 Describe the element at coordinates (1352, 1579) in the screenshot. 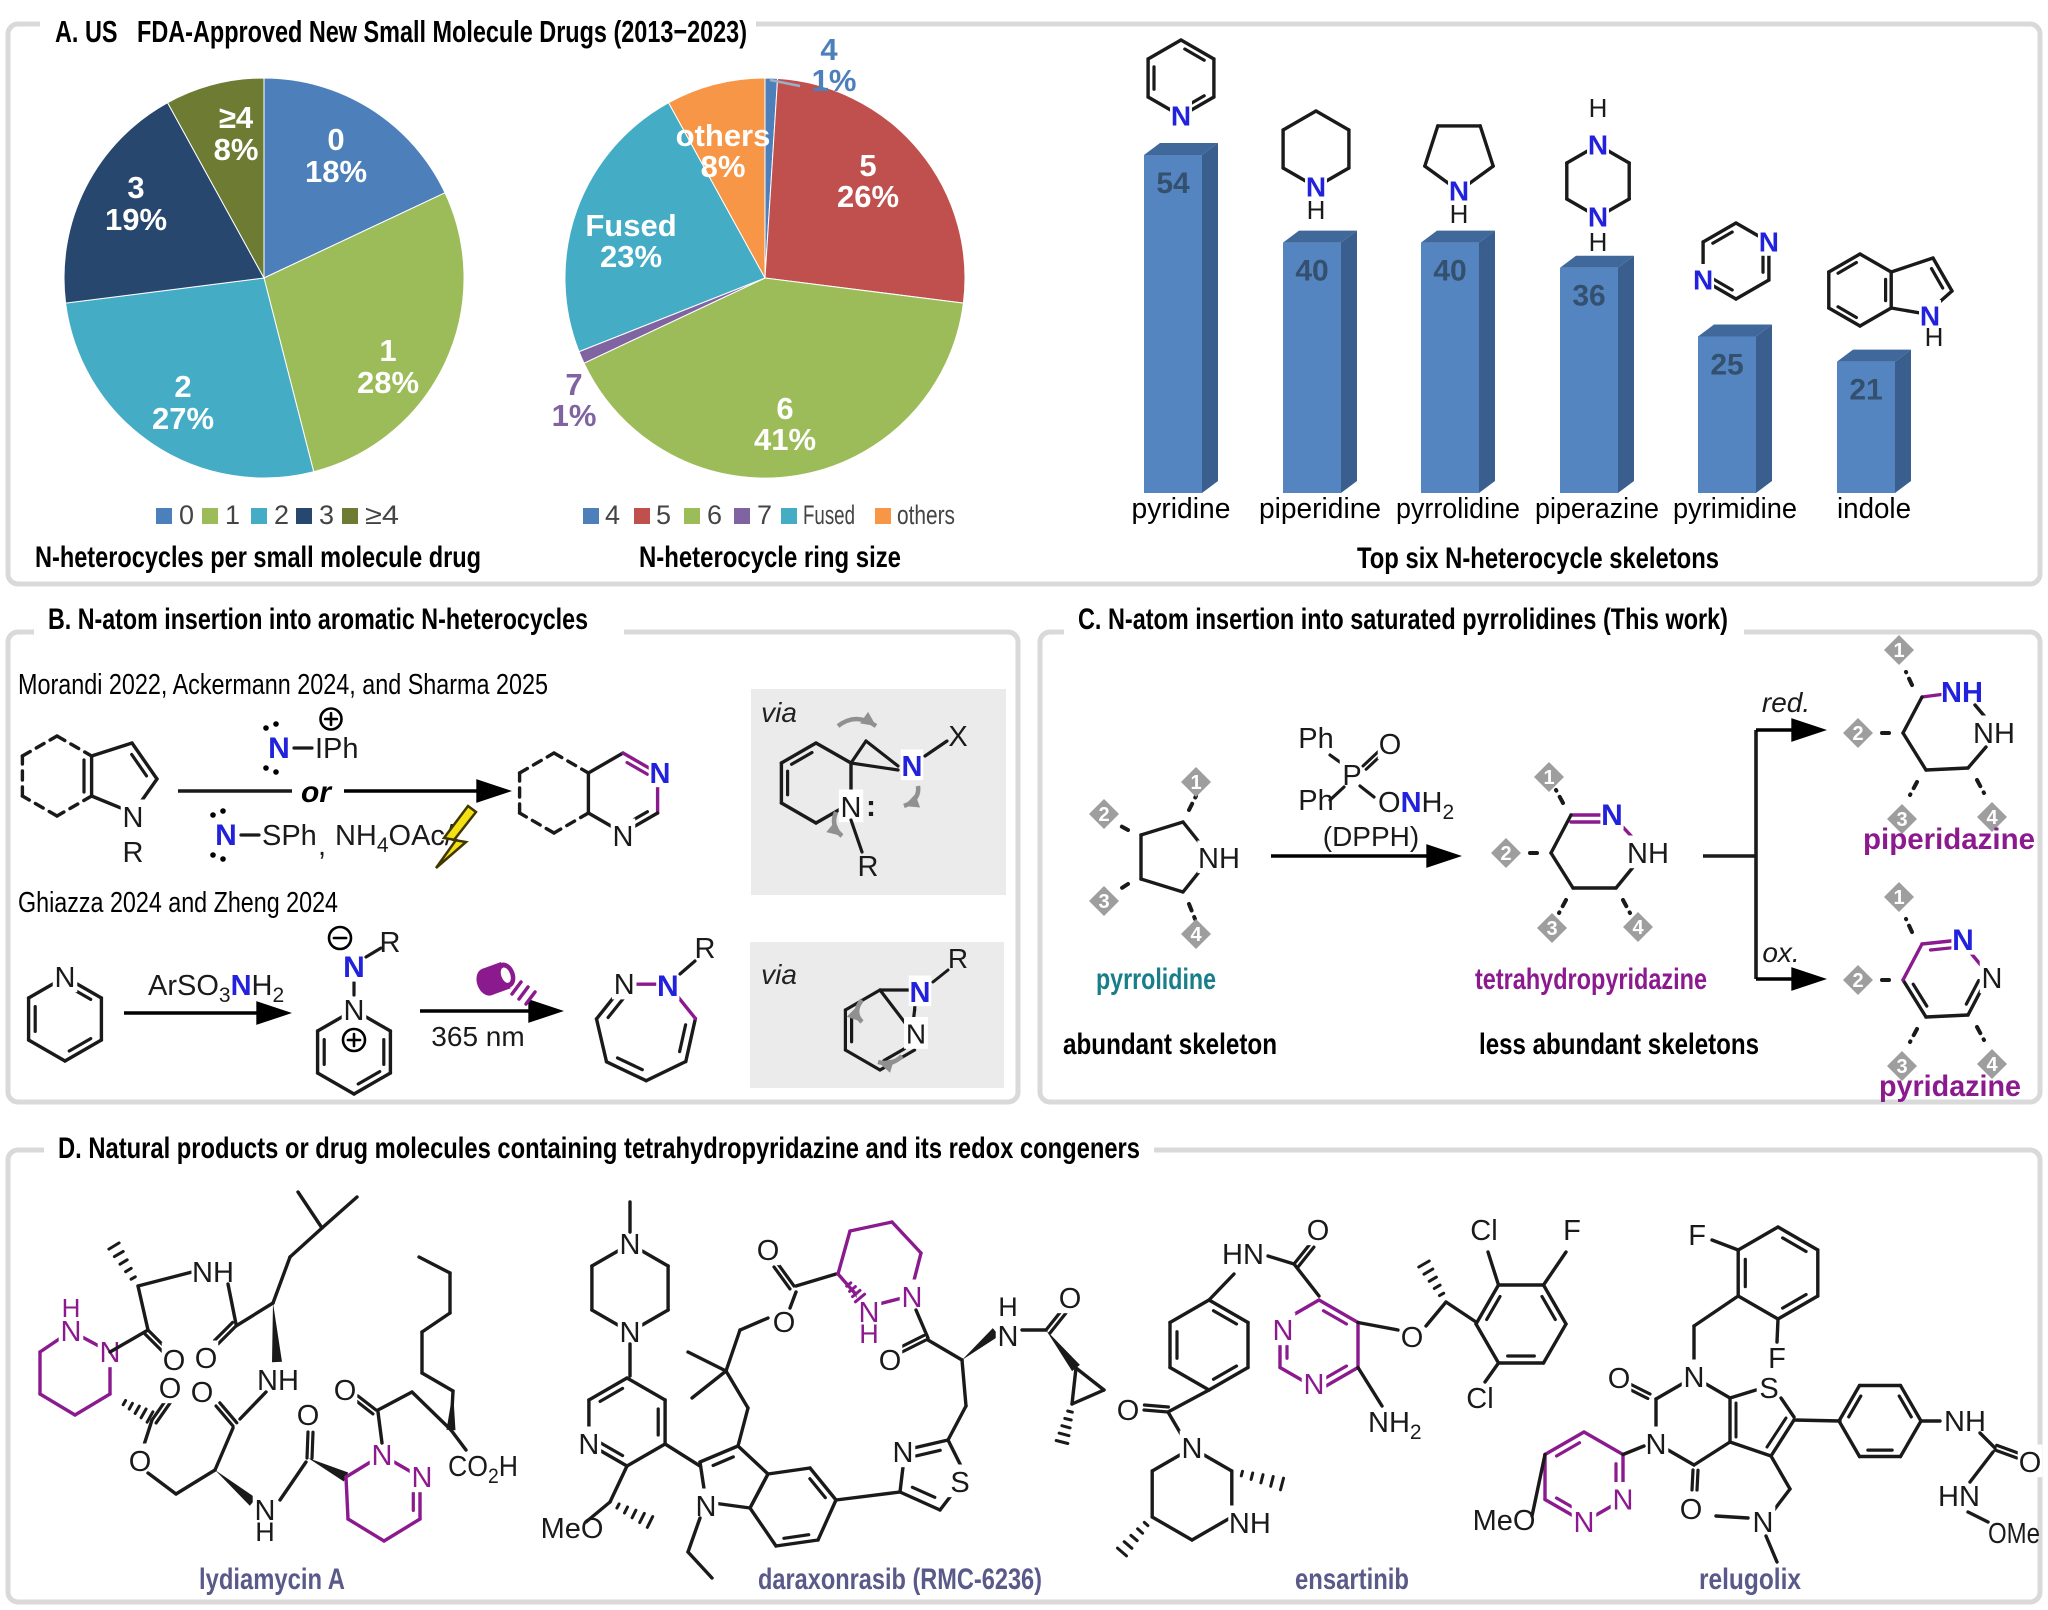

I see `svg-text: ensartinib` at that location.